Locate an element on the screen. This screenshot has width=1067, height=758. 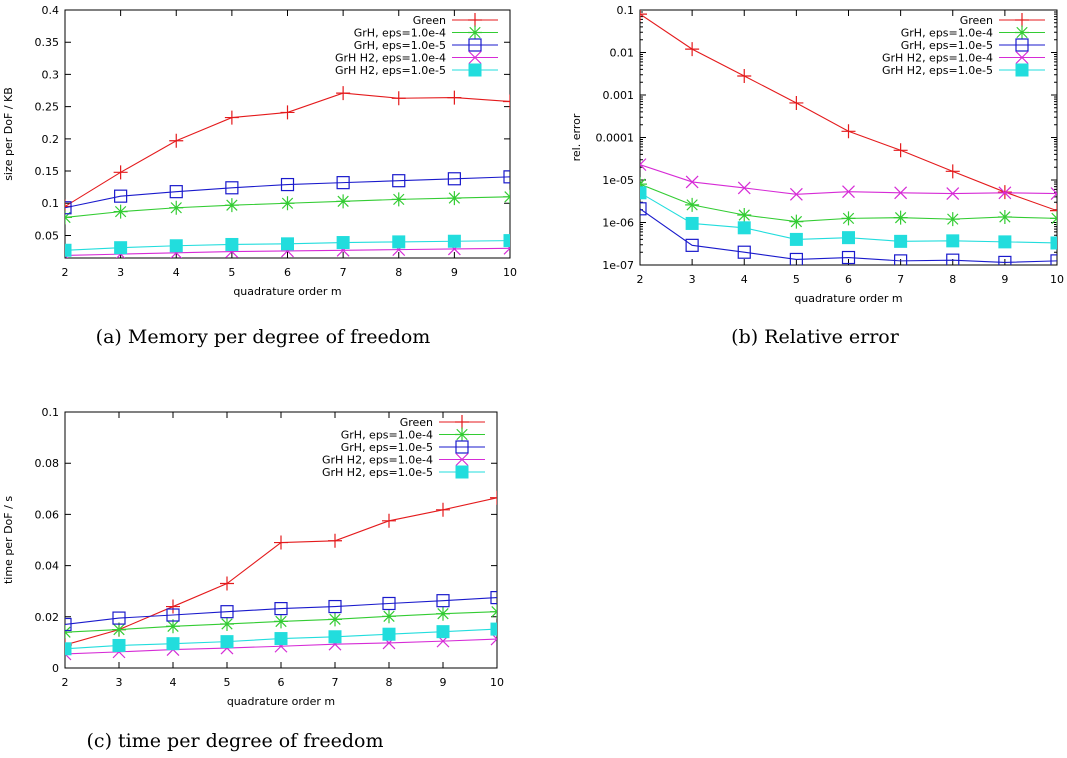
y-axis-label: time per DoF / s is located at coordinates (8, 540).